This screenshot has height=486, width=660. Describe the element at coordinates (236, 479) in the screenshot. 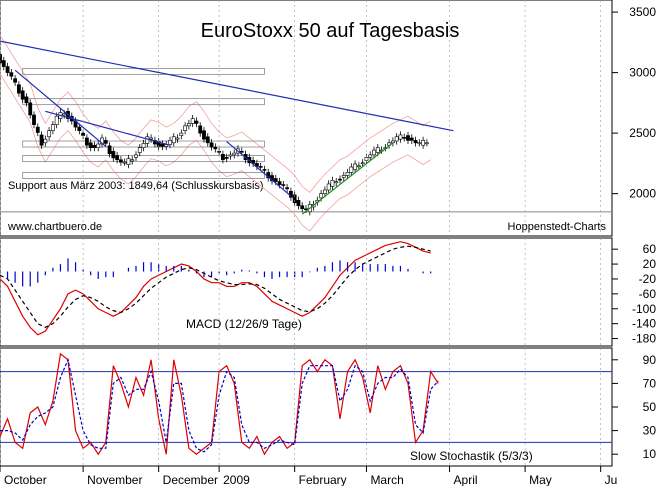

I see `month-label: 2009` at that location.